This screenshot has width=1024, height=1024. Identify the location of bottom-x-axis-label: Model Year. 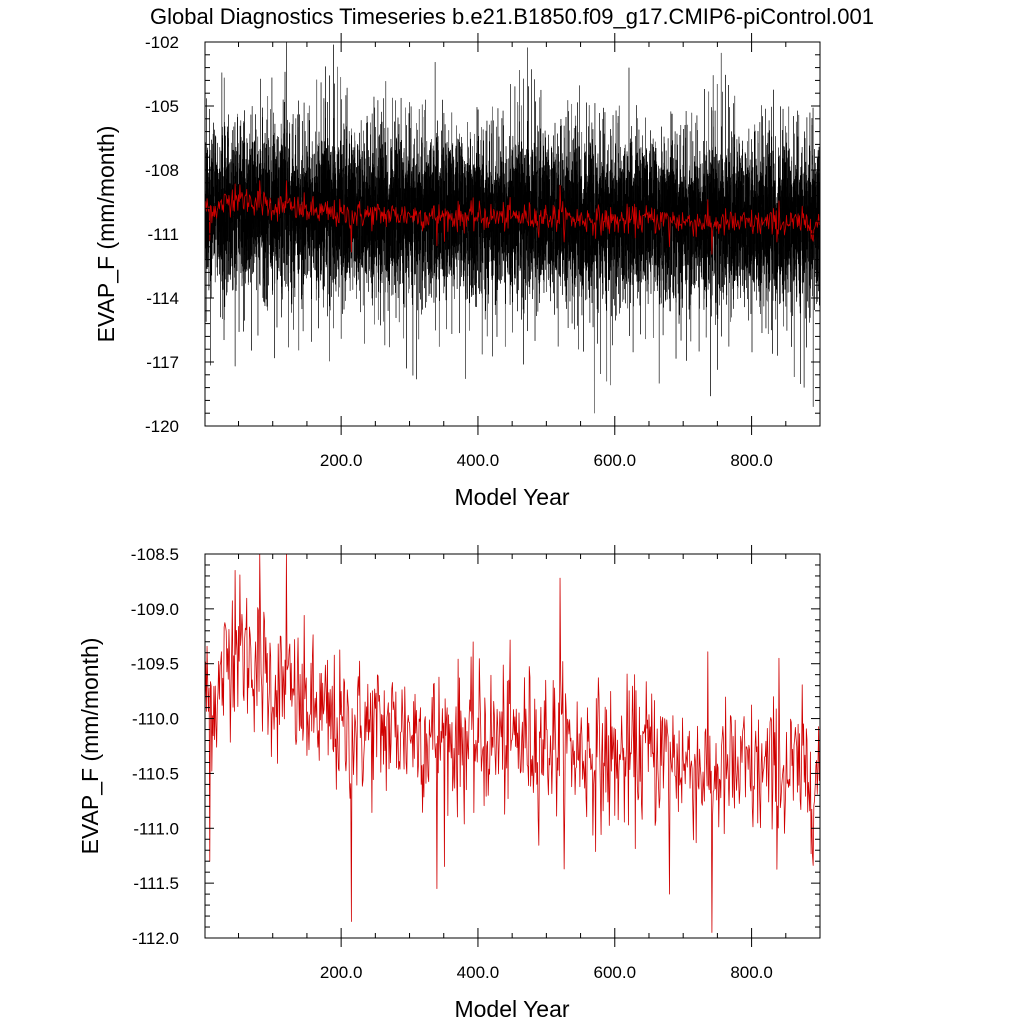
(511, 1009).